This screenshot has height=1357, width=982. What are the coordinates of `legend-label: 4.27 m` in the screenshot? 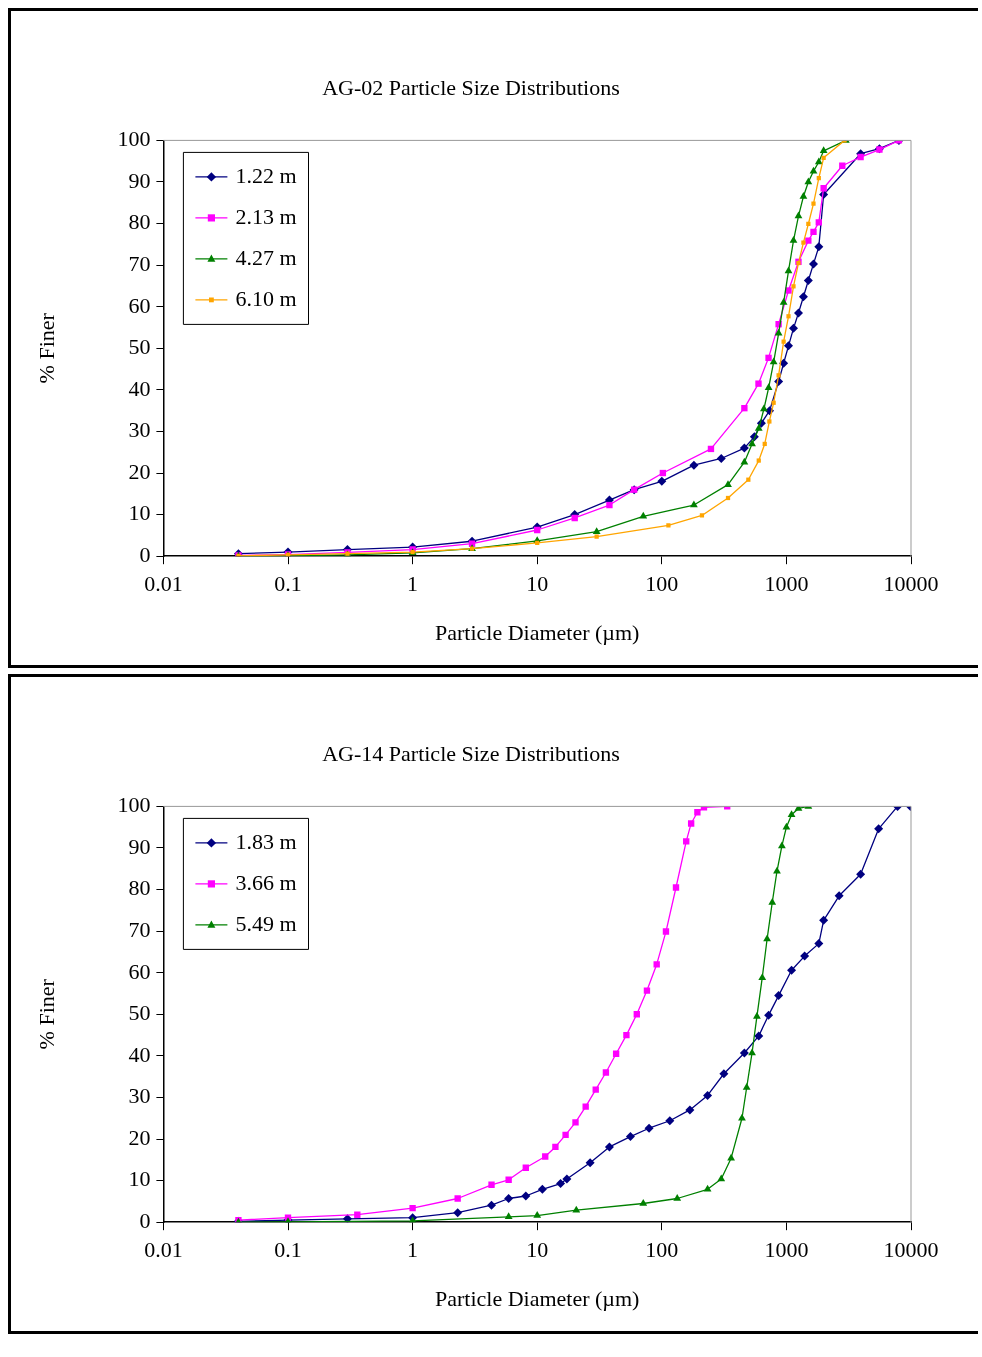 It's located at (266, 257).